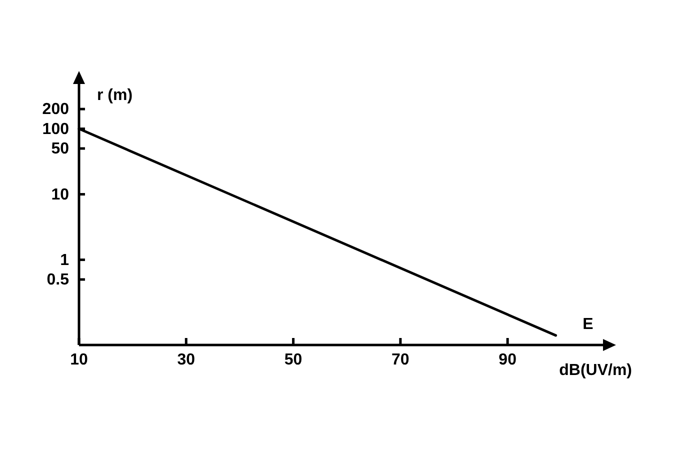 The width and height of the screenshot is (686, 460). Describe the element at coordinates (115, 95) in the screenshot. I see `y-axis-title: r (m)` at that location.